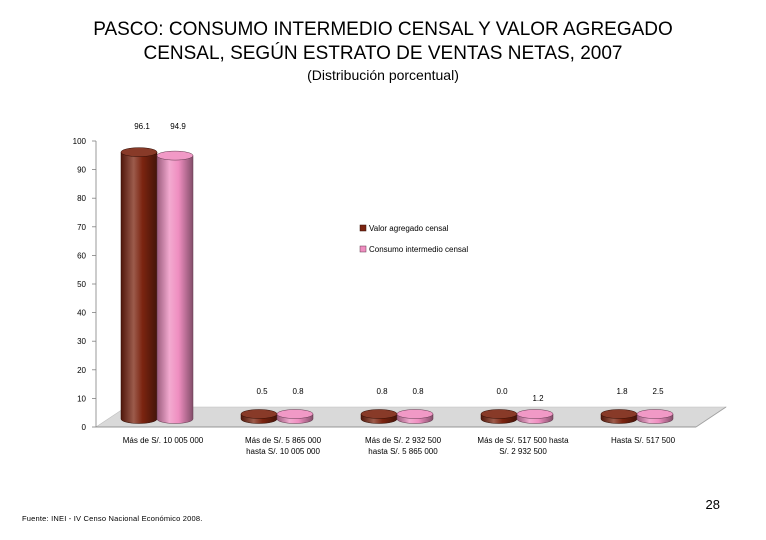 Image resolution: width=766 pixels, height=540 pixels. What do you see at coordinates (622, 391) in the screenshot?
I see `data-label-0-4: 1.8` at bounding box center [622, 391].